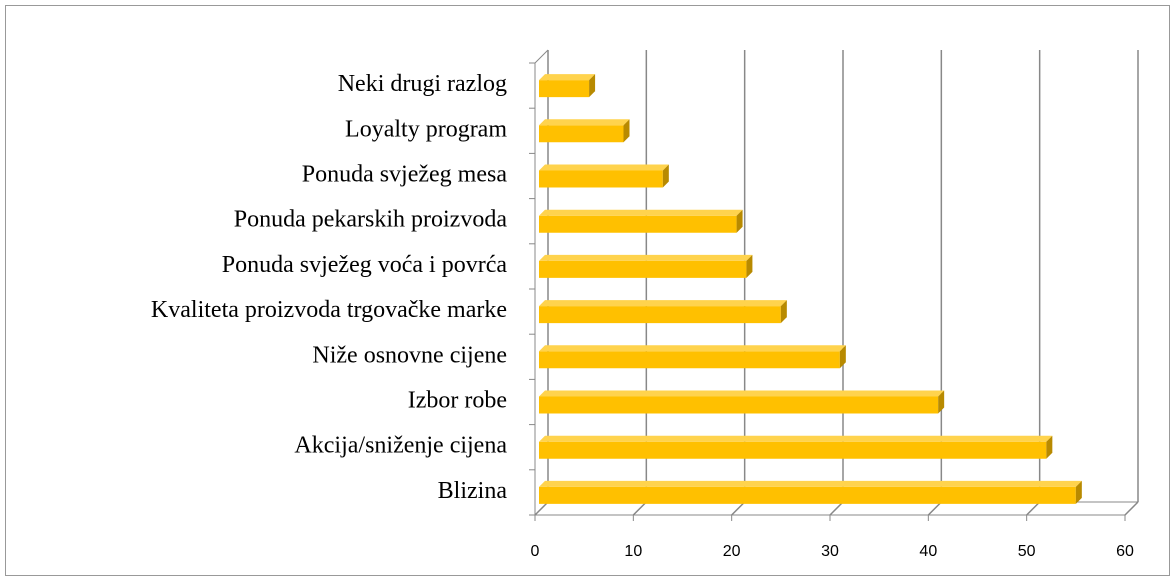  Describe the element at coordinates (535, 551) in the screenshot. I see `x-tick-label: 0` at that location.